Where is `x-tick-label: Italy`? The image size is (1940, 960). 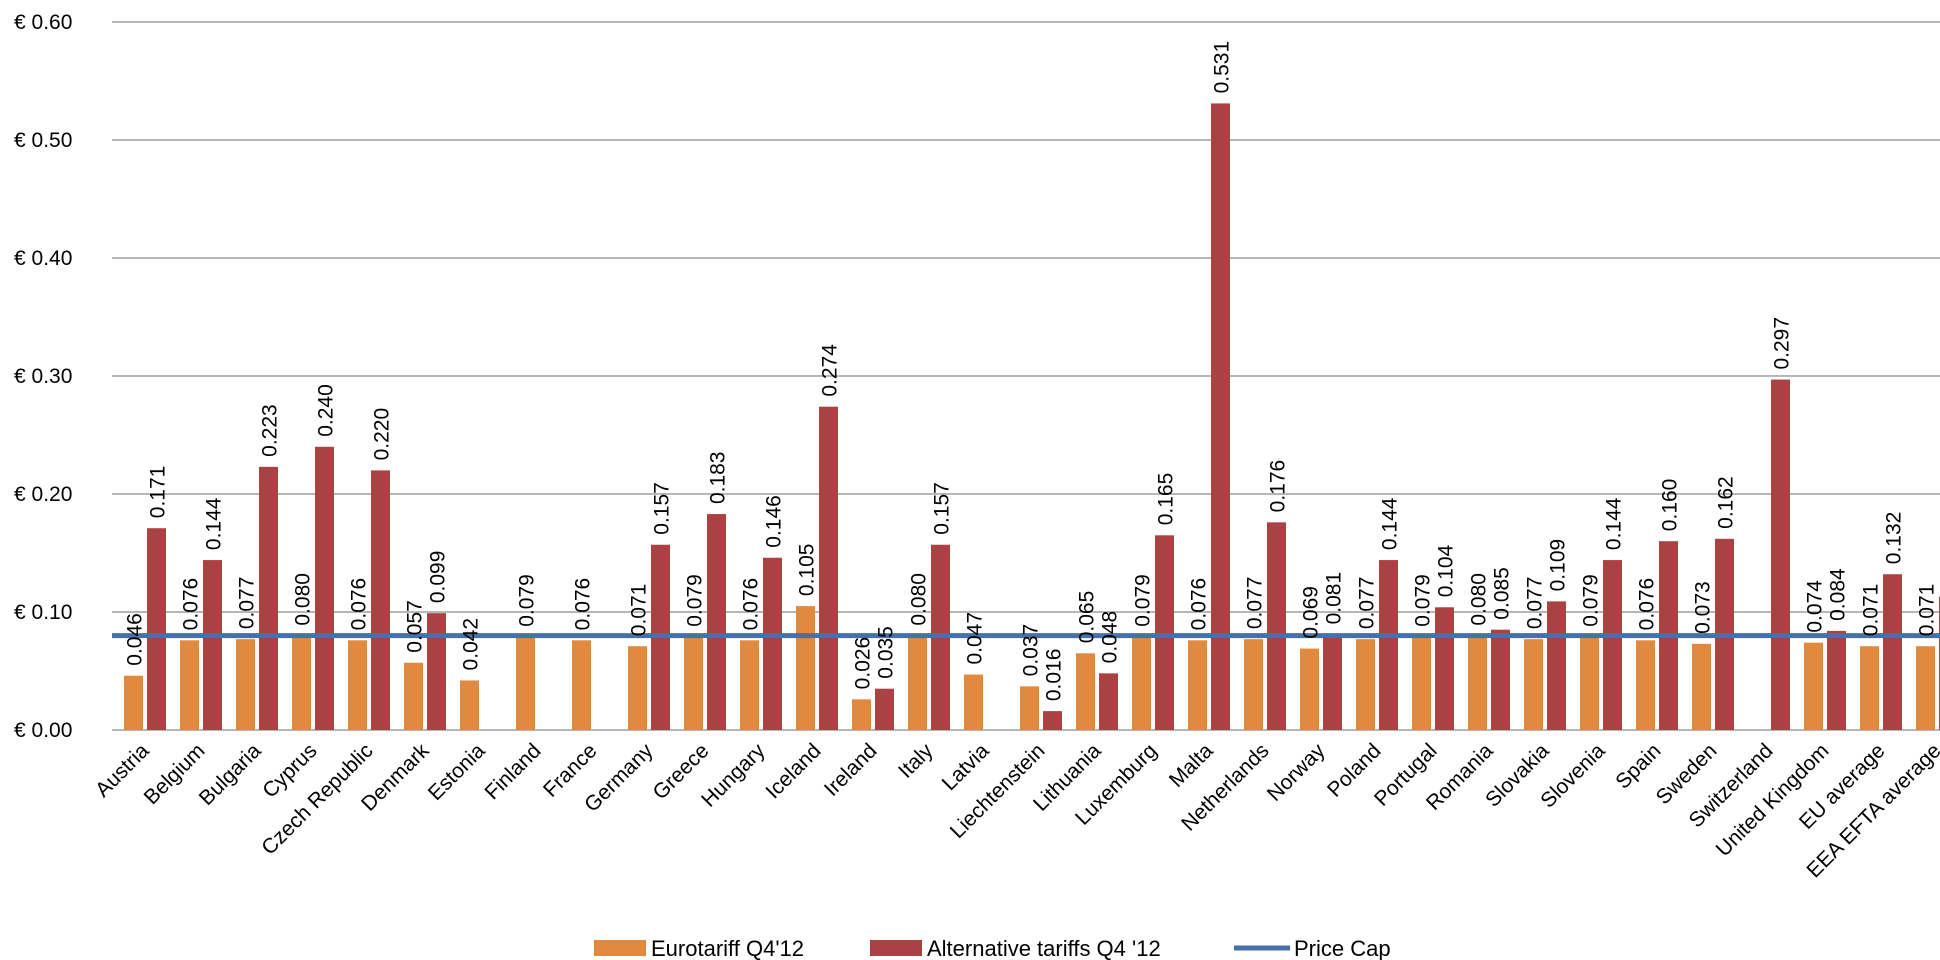 x-tick-label: Italy is located at coordinates (916, 761).